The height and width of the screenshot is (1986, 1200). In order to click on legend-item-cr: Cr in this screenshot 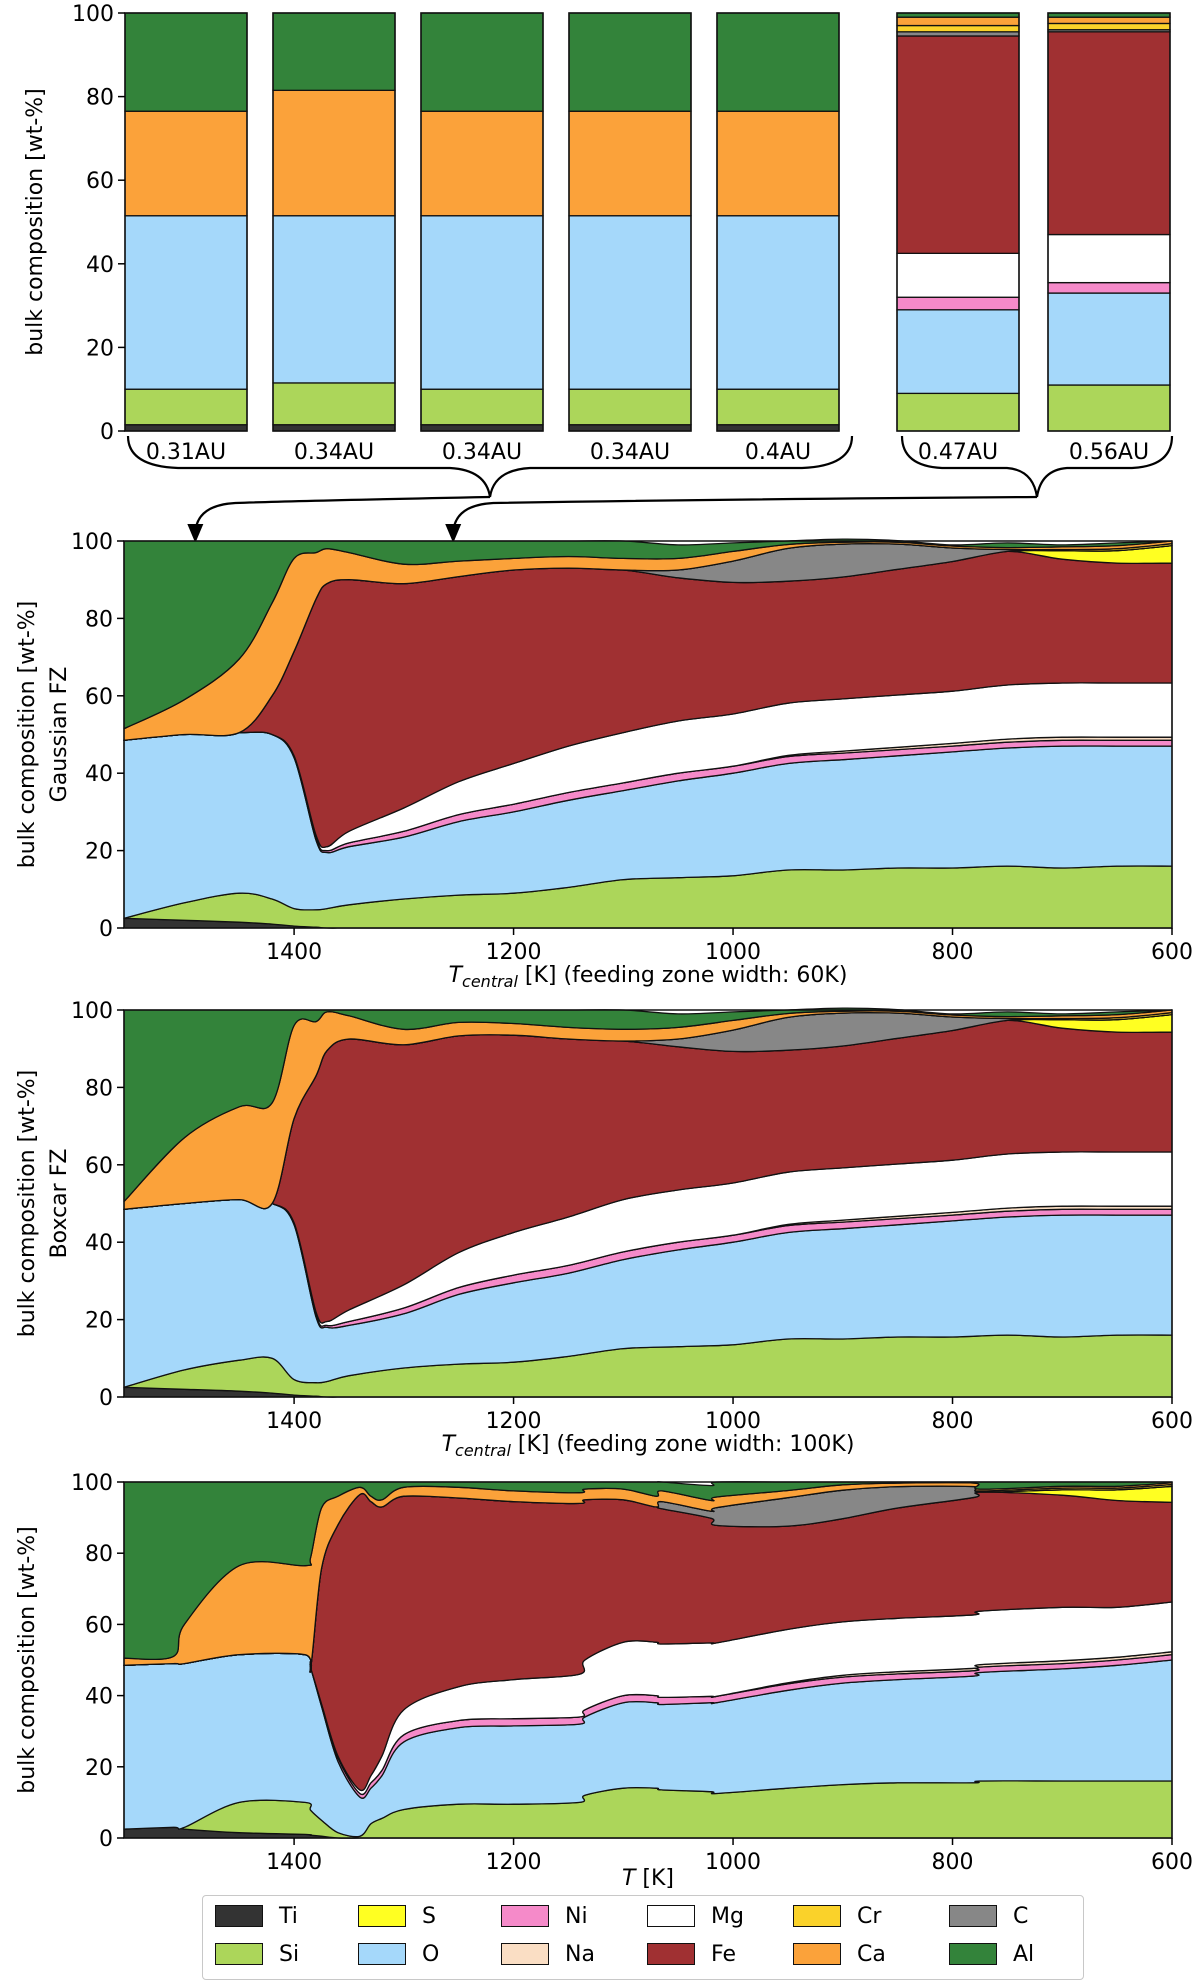, I will do `click(837, 1916)`.